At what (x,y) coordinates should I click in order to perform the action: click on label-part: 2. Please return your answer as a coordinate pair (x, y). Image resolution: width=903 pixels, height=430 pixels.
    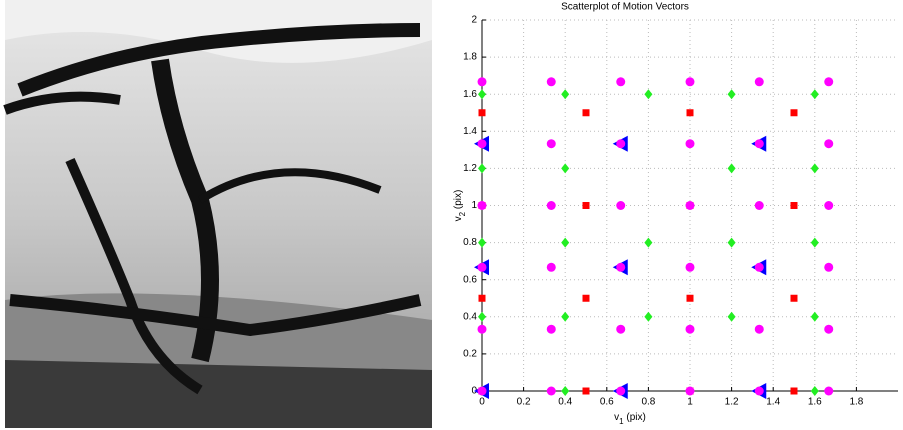
    Looking at the image, I should click on (462, 213).